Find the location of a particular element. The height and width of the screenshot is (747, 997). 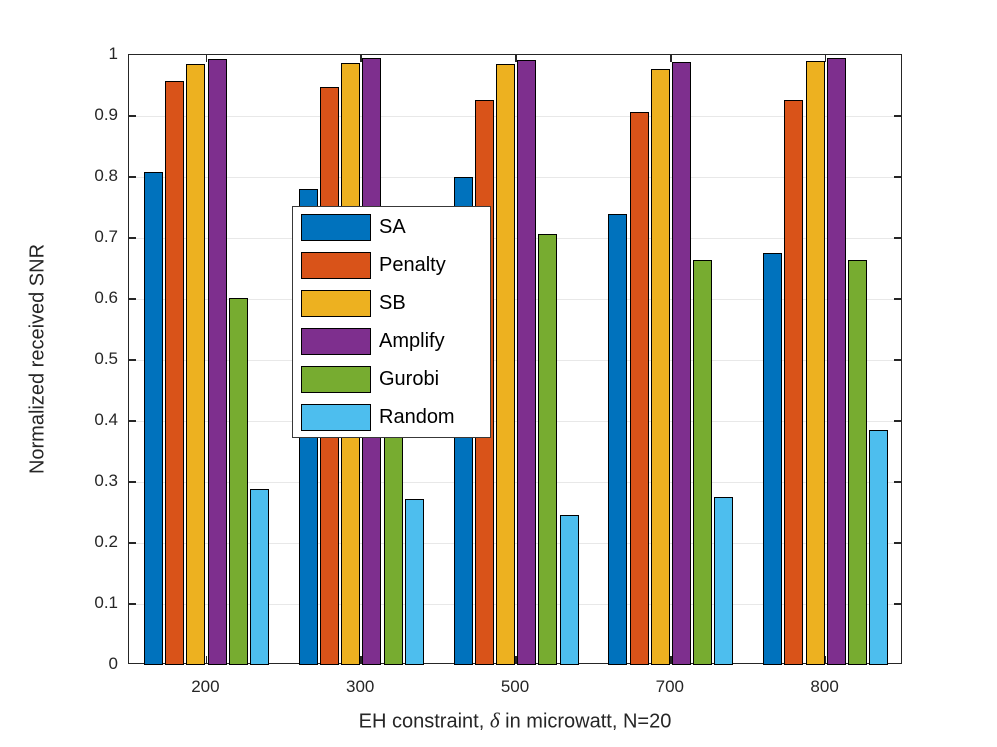

x-axis-label-prefix: EH constraint, is located at coordinates (424, 721).